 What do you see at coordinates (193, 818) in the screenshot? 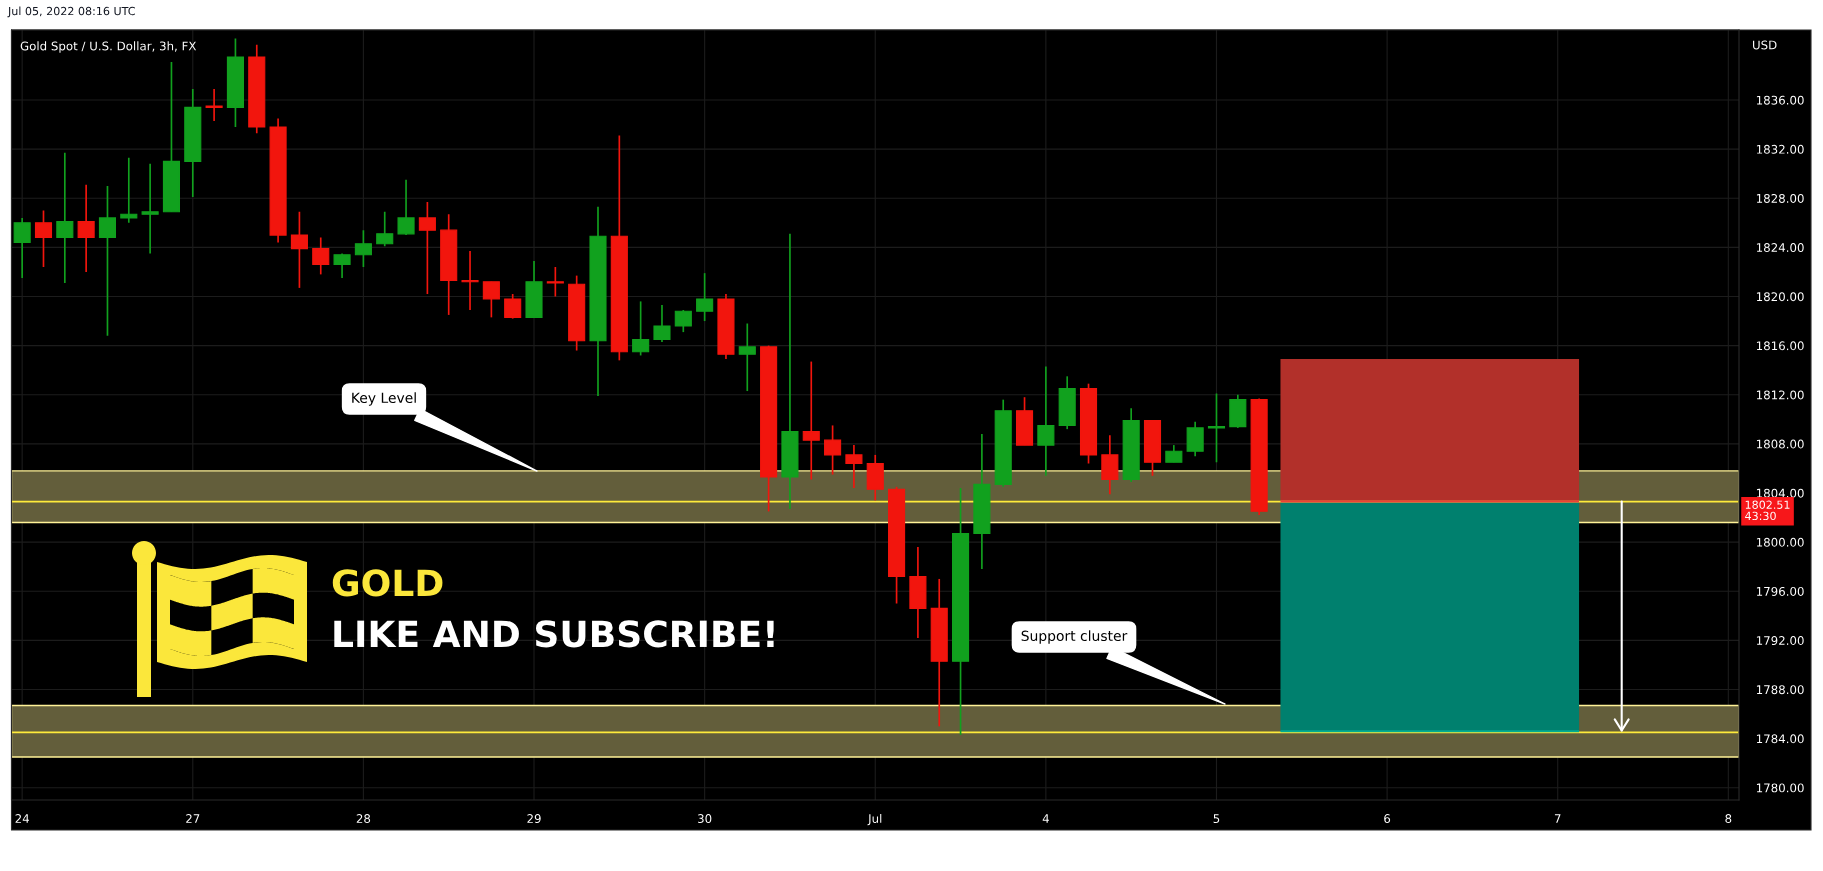
I see `x-tick-label: 27` at bounding box center [193, 818].